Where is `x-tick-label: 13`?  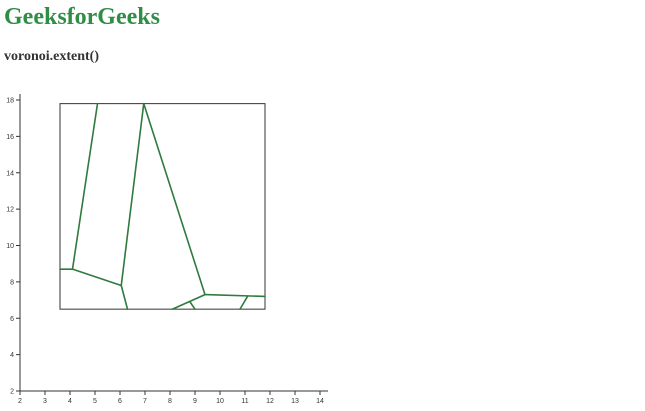
x-tick-label: 13 is located at coordinates (295, 401).